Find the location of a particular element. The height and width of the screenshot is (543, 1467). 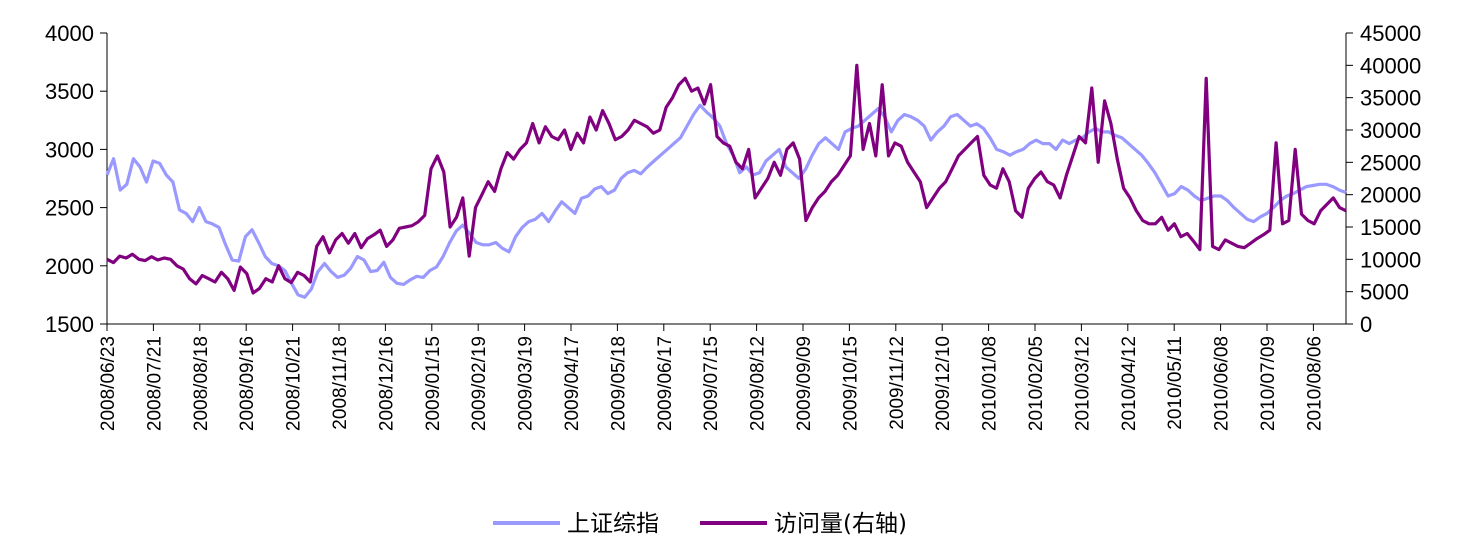

right-tick-label: 30000 is located at coordinates (1390, 130).